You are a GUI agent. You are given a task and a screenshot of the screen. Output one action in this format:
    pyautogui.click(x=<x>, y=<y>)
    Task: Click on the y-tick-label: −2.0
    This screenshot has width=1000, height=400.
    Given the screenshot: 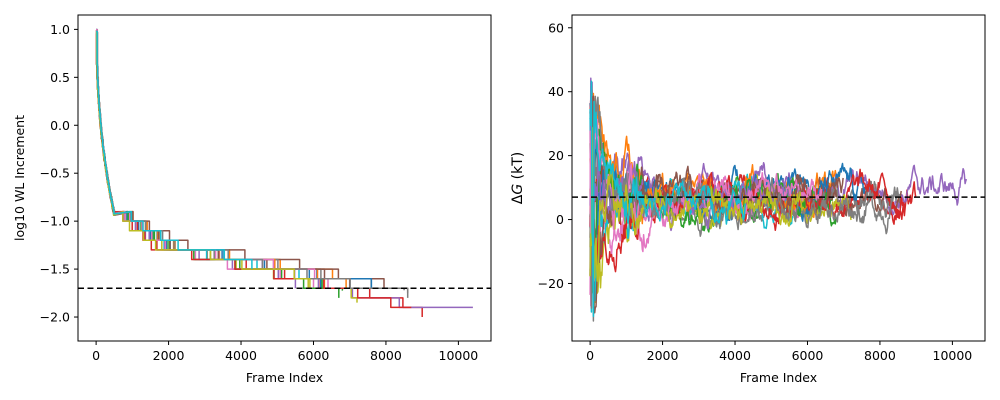 What is the action you would take?
    pyautogui.click(x=55, y=317)
    